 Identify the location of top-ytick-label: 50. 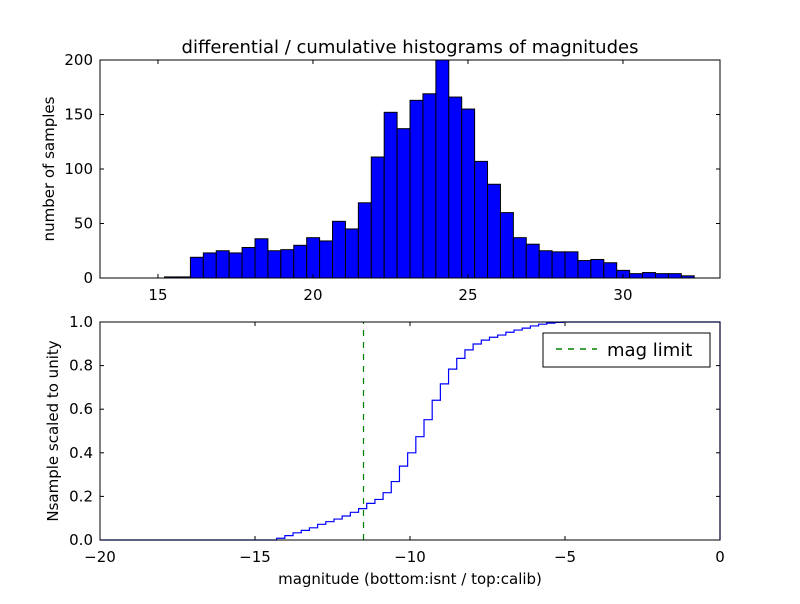
(83, 224).